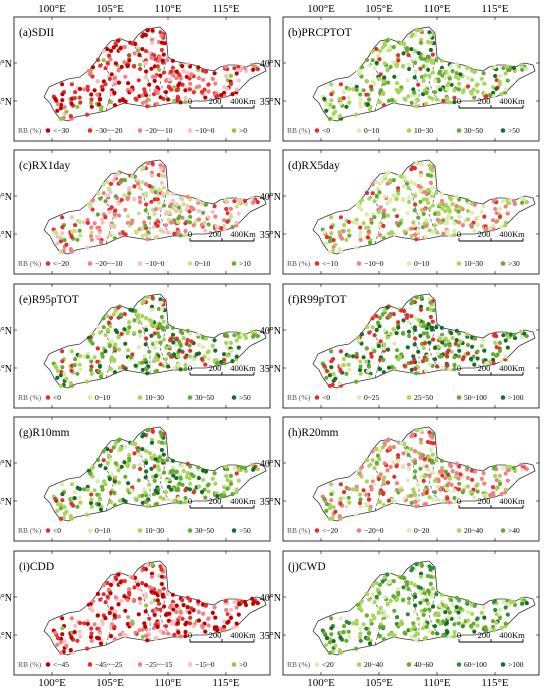 The width and height of the screenshot is (550, 695). What do you see at coordinates (203, 263) in the screenshot?
I see `legend-label-4: 0~10` at bounding box center [203, 263].